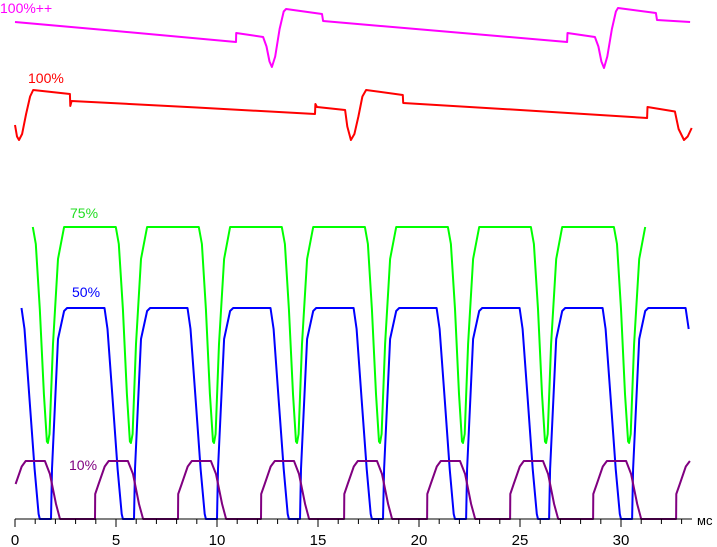  I want to click on x-tick-label: 10, so click(217, 539).